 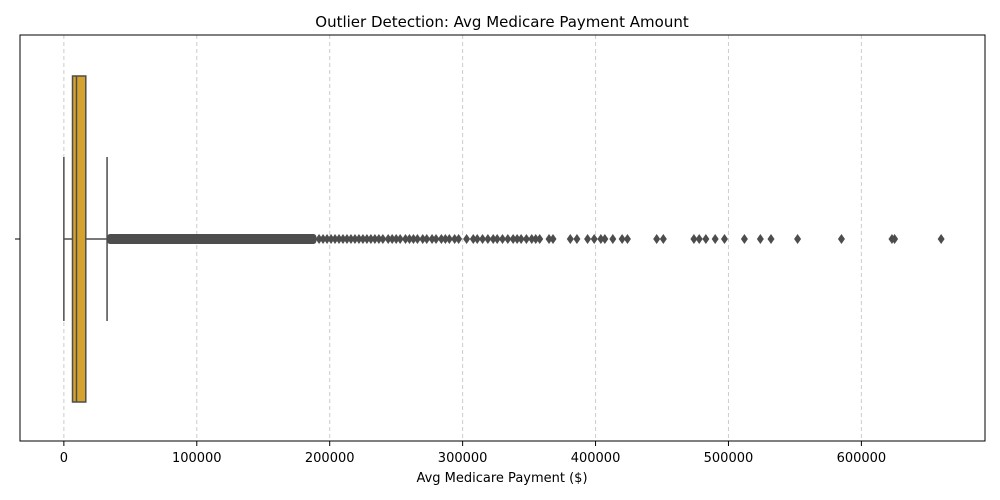 What do you see at coordinates (729, 458) in the screenshot?
I see `x-tick-label: 500000` at bounding box center [729, 458].